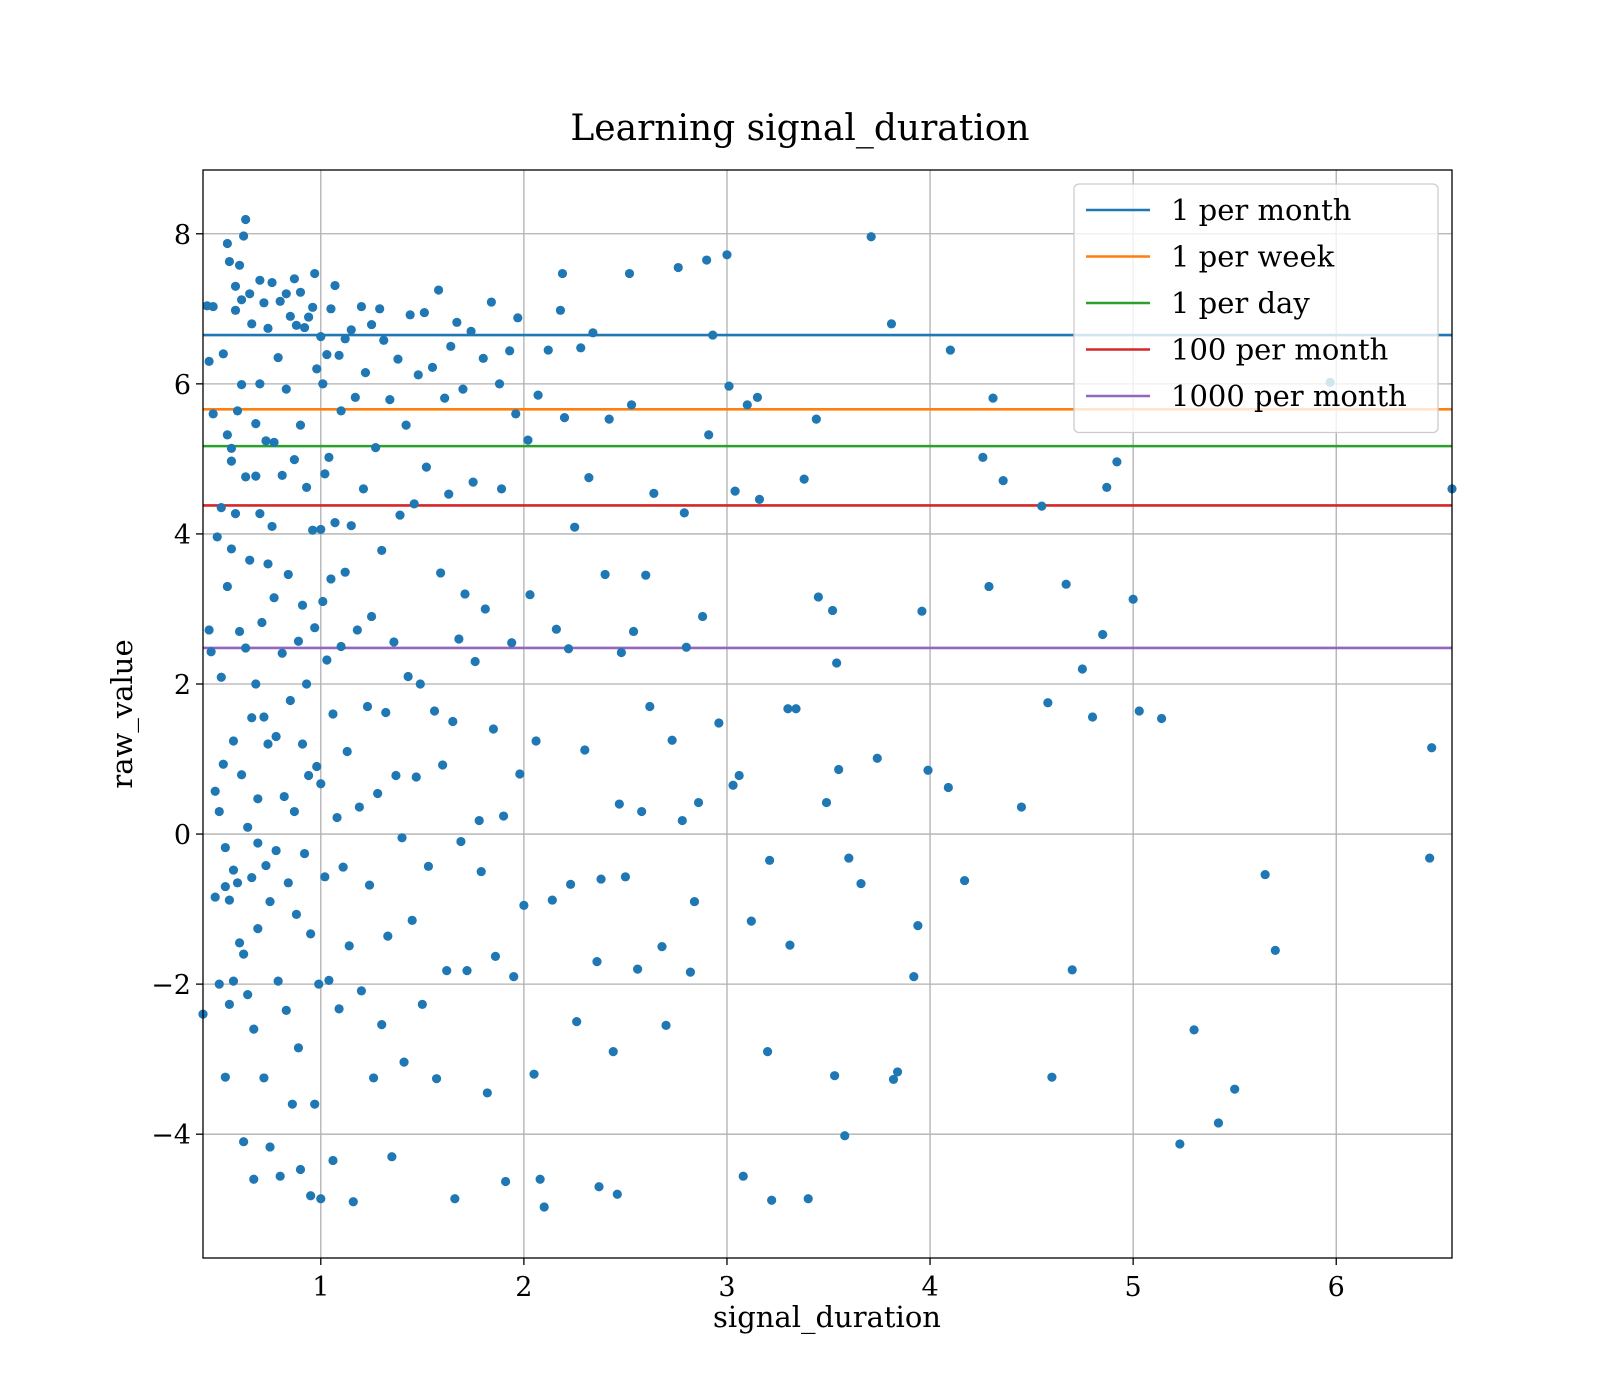 This screenshot has height=1400, width=1600. Describe the element at coordinates (1336, 1287) in the screenshot. I see `x-tick-label: 6` at that location.